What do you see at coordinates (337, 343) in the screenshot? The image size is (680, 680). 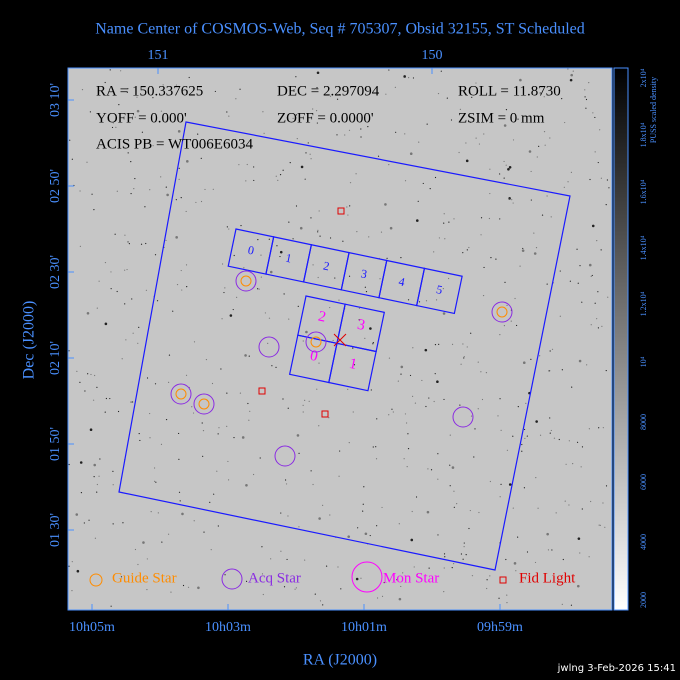 I see `acis-i-chips: 2 3 0 1` at bounding box center [337, 343].